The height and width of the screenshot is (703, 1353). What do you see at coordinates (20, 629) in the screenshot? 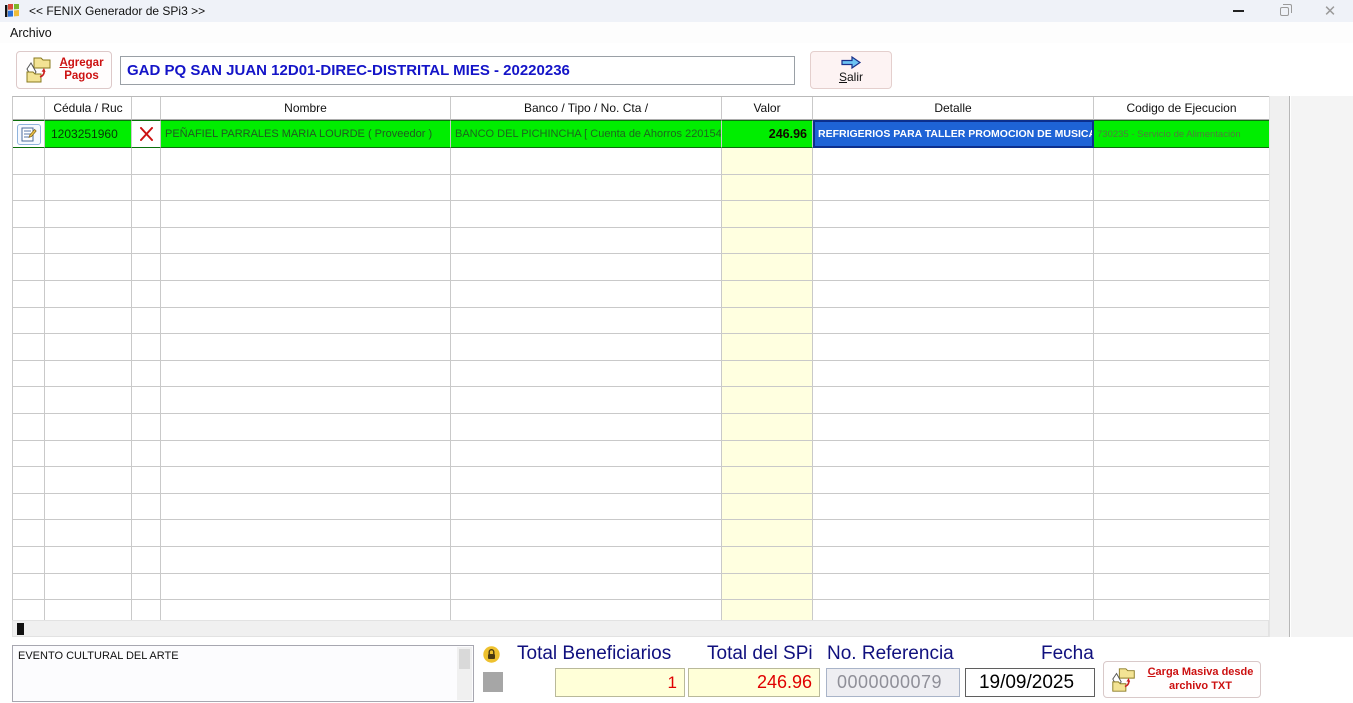
I see `horizontal-scrollbar-thumb` at bounding box center [20, 629].